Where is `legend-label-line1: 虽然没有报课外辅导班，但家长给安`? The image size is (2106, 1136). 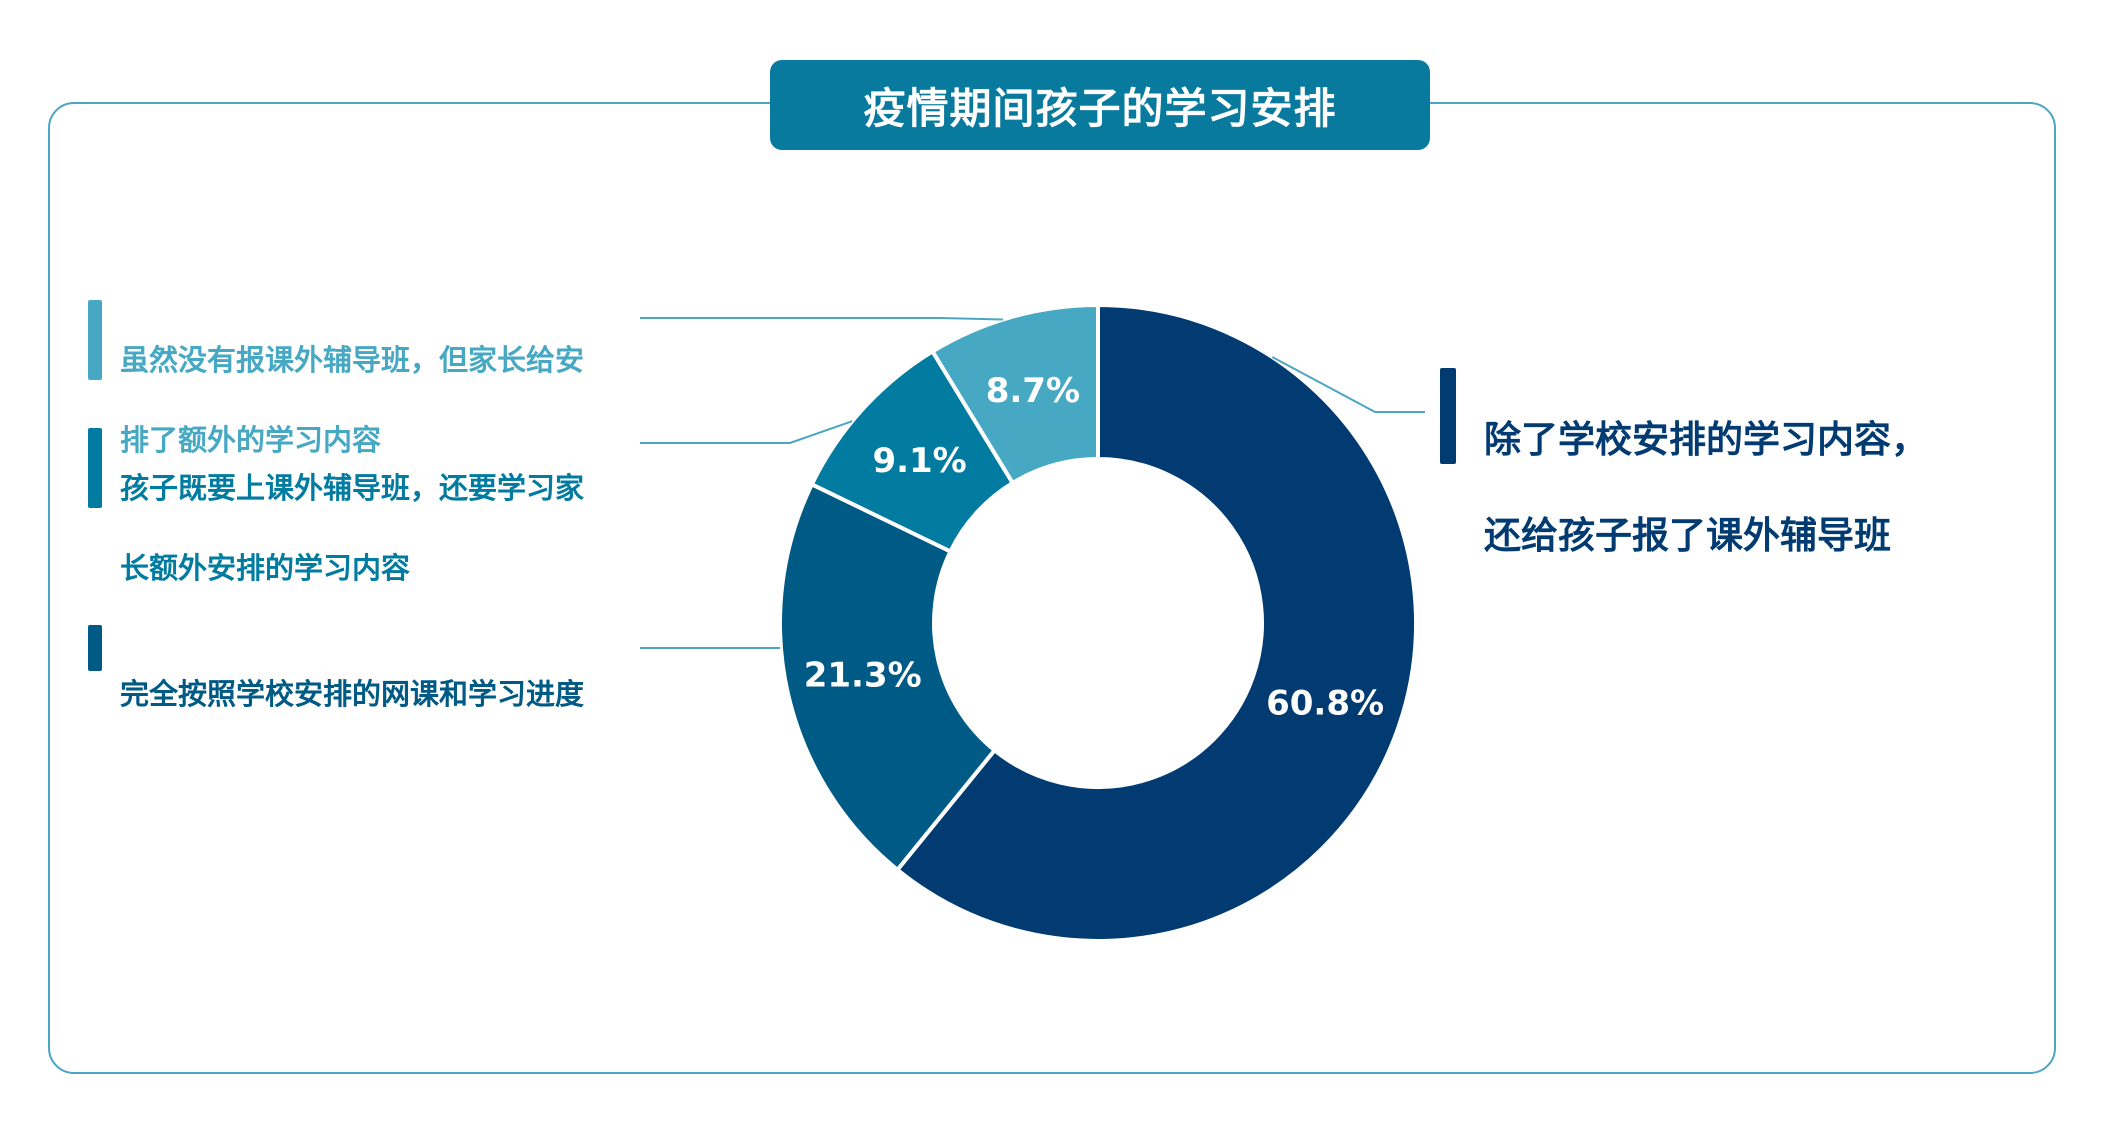
legend-label-line1: 虽然没有报课外辅导班，但家长给安 is located at coordinates (352, 360).